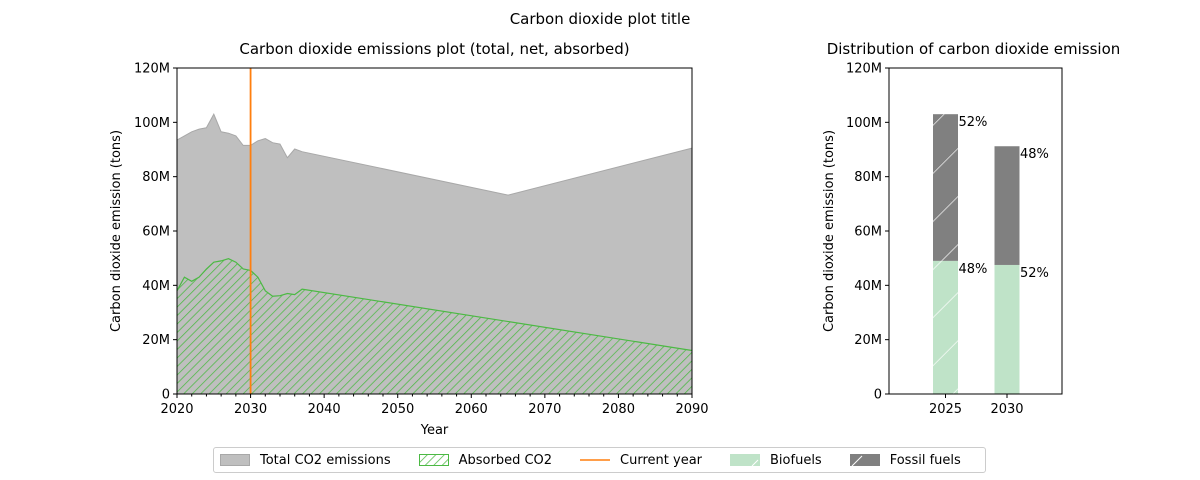 The image size is (1200, 480). Describe the element at coordinates (1007, 329) in the screenshot. I see `biofuels-bar` at that location.